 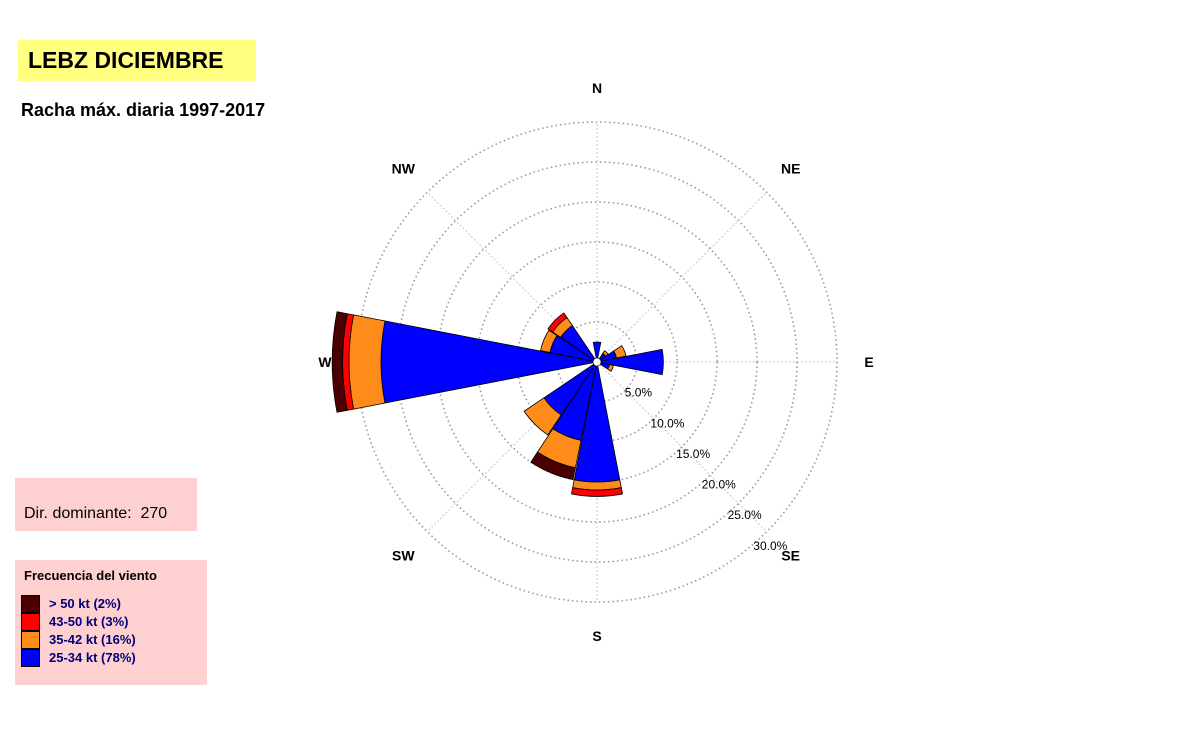 I want to click on ring-label: 25.0%, so click(x=745, y=515).